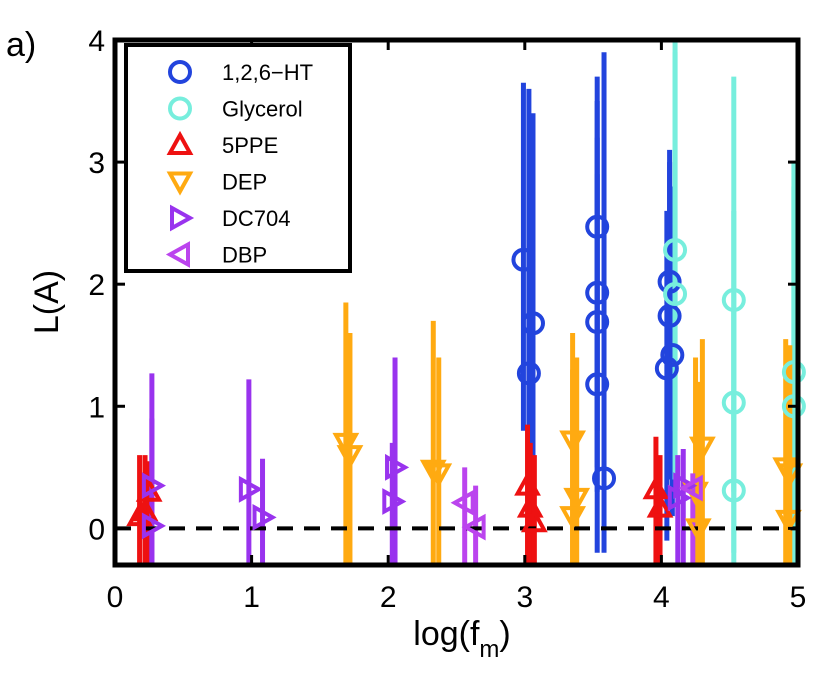  I want to click on legend: 1,2,6−HT Glycerol 5PPE DEP DC704 DBP, so click(238, 158).